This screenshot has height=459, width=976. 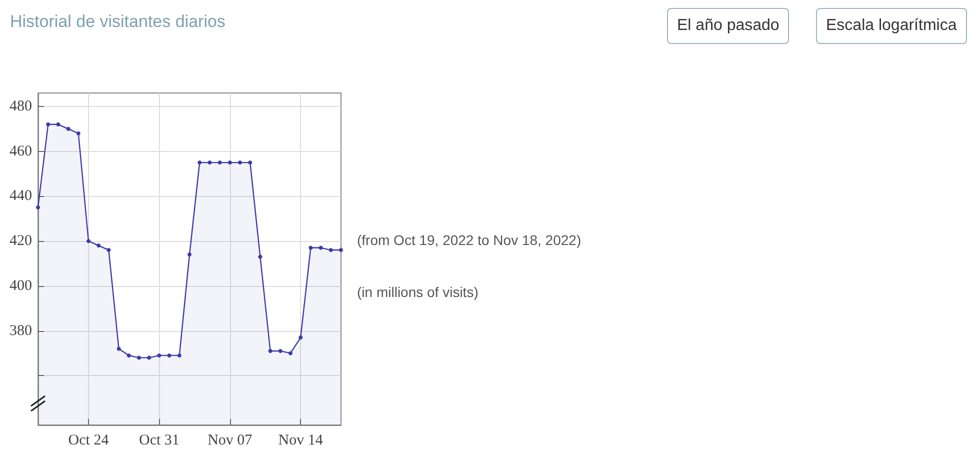 What do you see at coordinates (891, 26) in the screenshot?
I see `text: Escala logarítmica` at bounding box center [891, 26].